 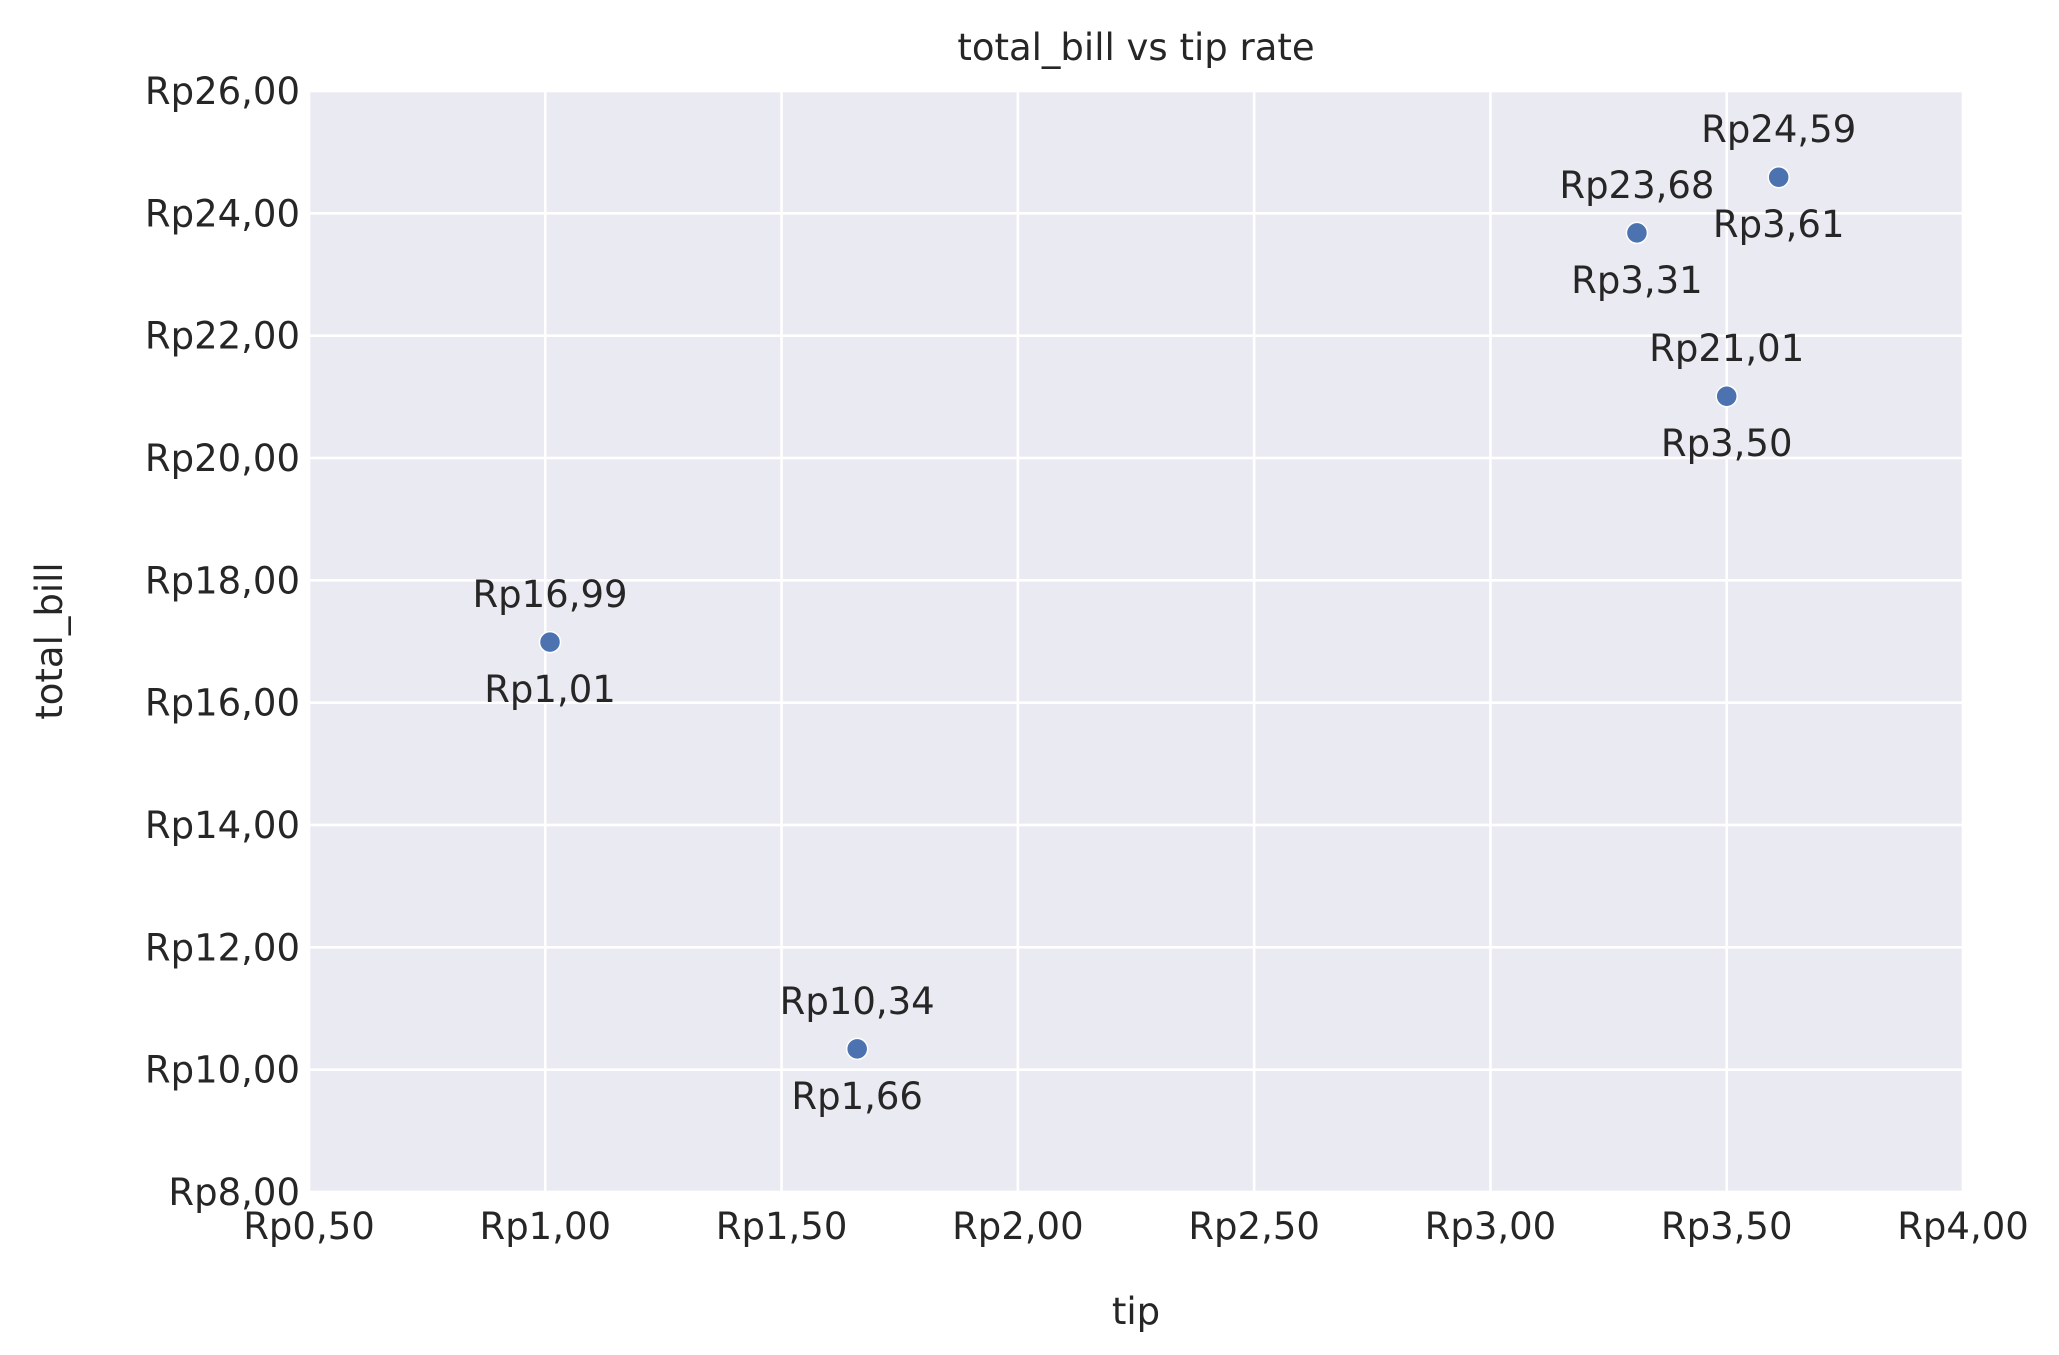 What do you see at coordinates (222, 703) in the screenshot?
I see `y-tick-label: Rp16,00` at bounding box center [222, 703].